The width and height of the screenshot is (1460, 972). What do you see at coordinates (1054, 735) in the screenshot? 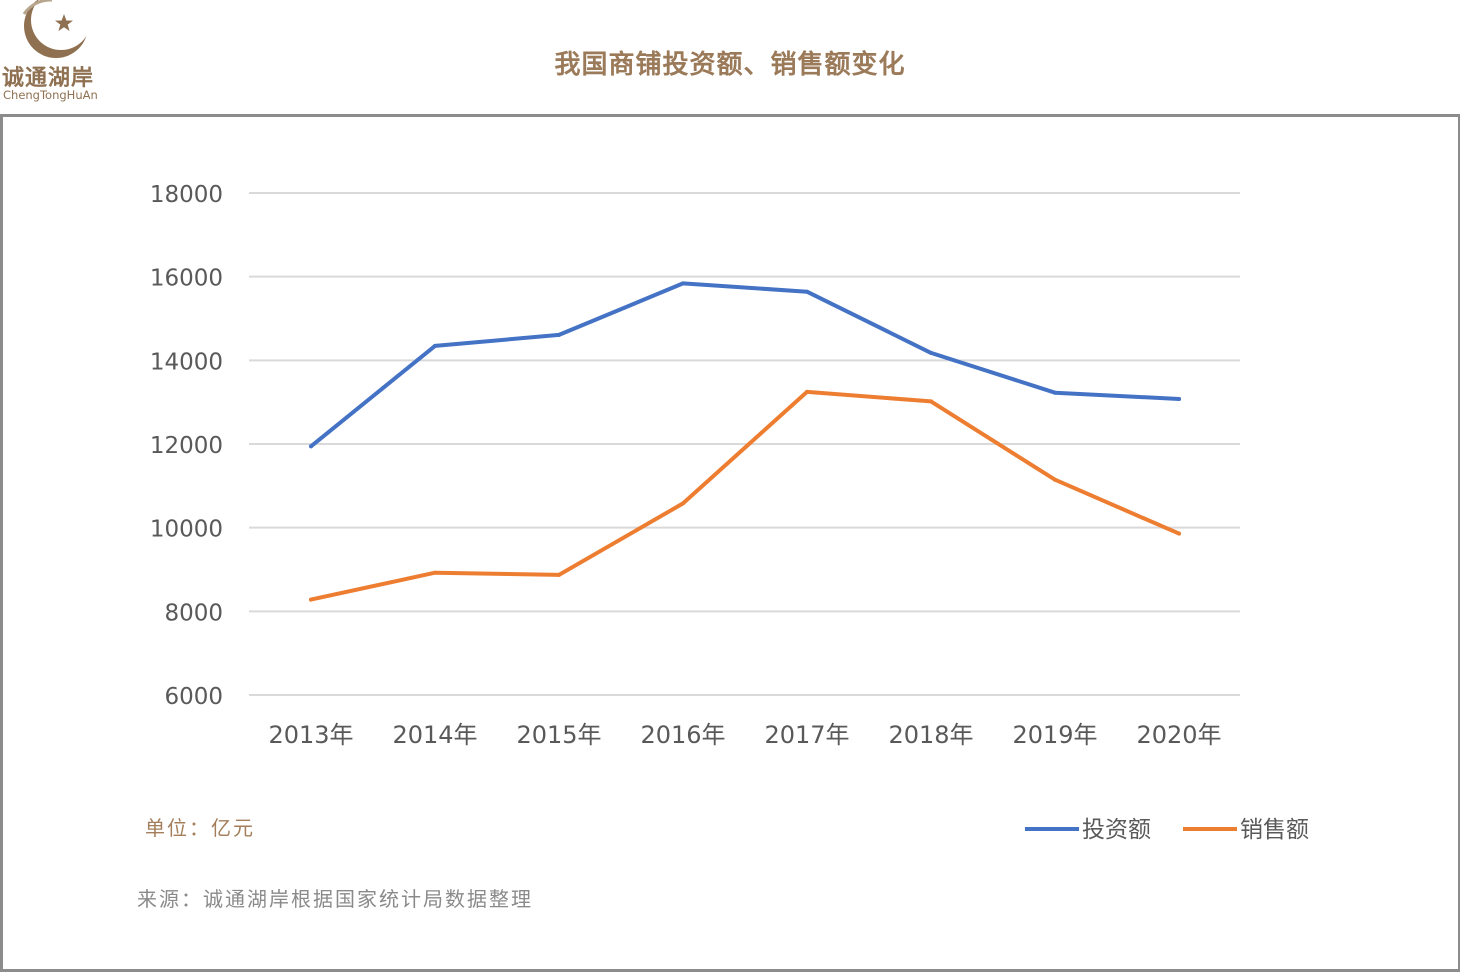
I see `x-tick-label: 2019年` at bounding box center [1054, 735].